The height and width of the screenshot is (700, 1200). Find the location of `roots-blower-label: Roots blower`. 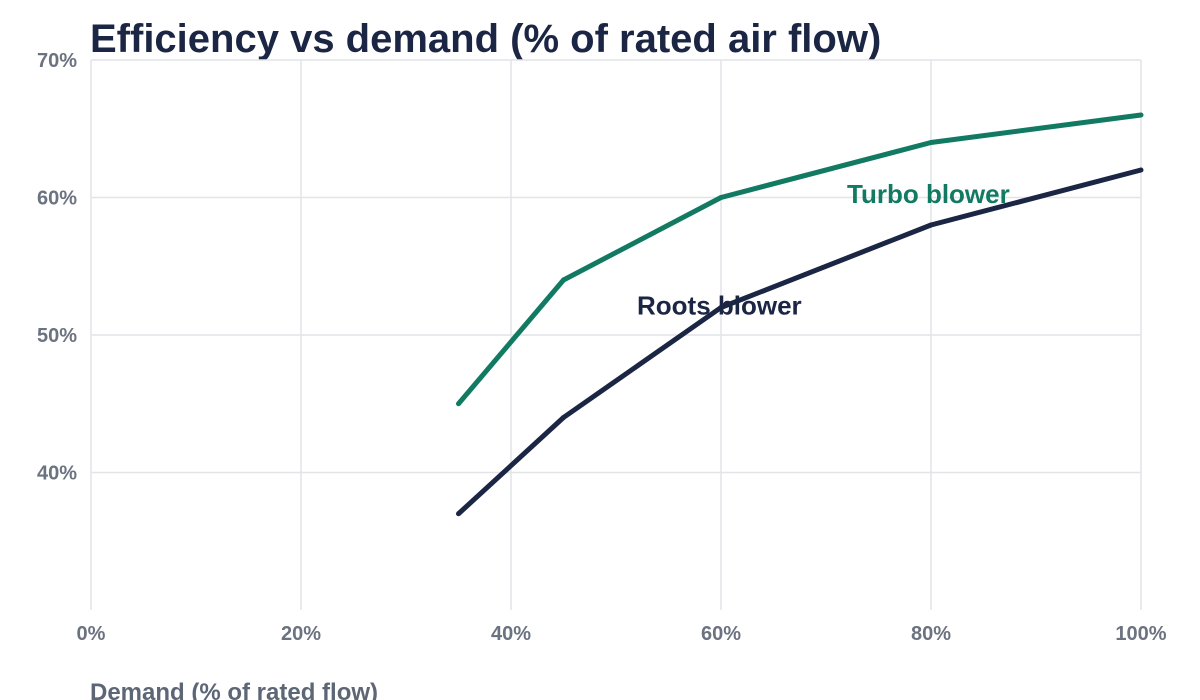

roots-blower-label: Roots blower is located at coordinates (719, 305).